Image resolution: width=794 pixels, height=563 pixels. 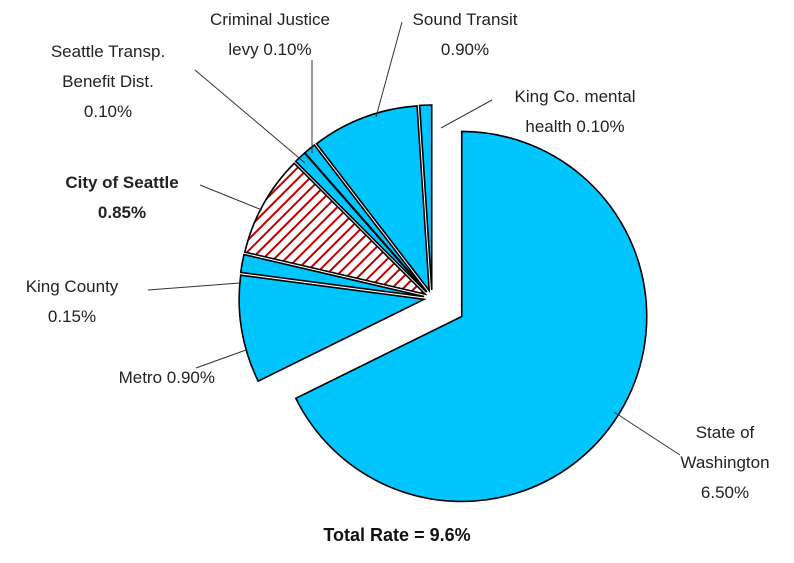 I want to click on slice-label: Seattle Transp. Benefit Dist. 0.10%, so click(x=108, y=82).